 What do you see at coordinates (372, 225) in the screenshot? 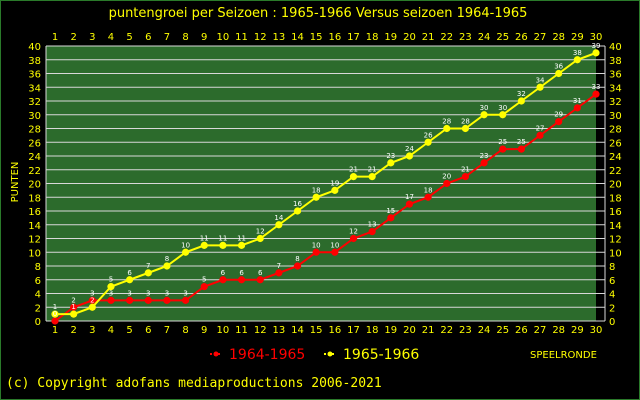
I see `point-label-1964-1965-18: 13` at bounding box center [372, 225].